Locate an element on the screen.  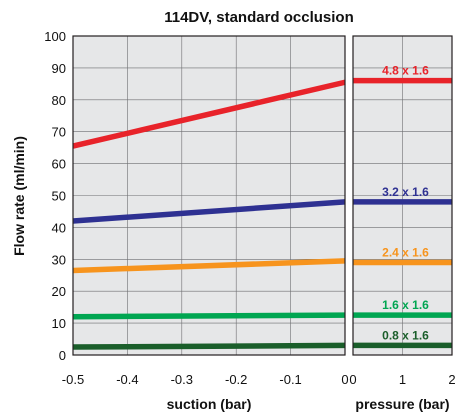
x-tick-label: -0.3 is located at coordinates (182, 379).